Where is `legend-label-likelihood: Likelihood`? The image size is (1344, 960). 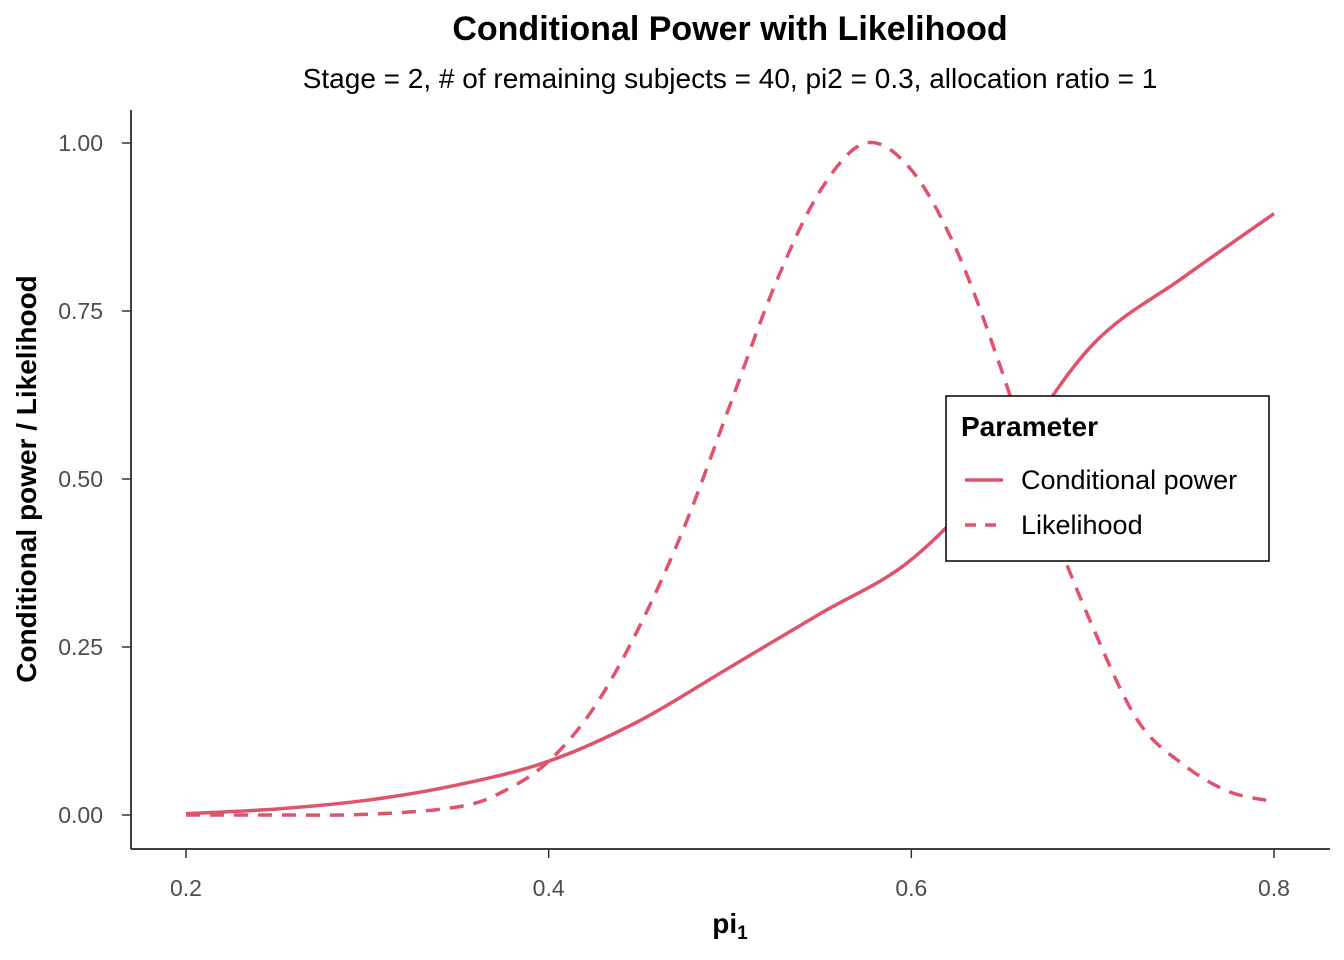 legend-label-likelihood: Likelihood is located at coordinates (1082, 525).